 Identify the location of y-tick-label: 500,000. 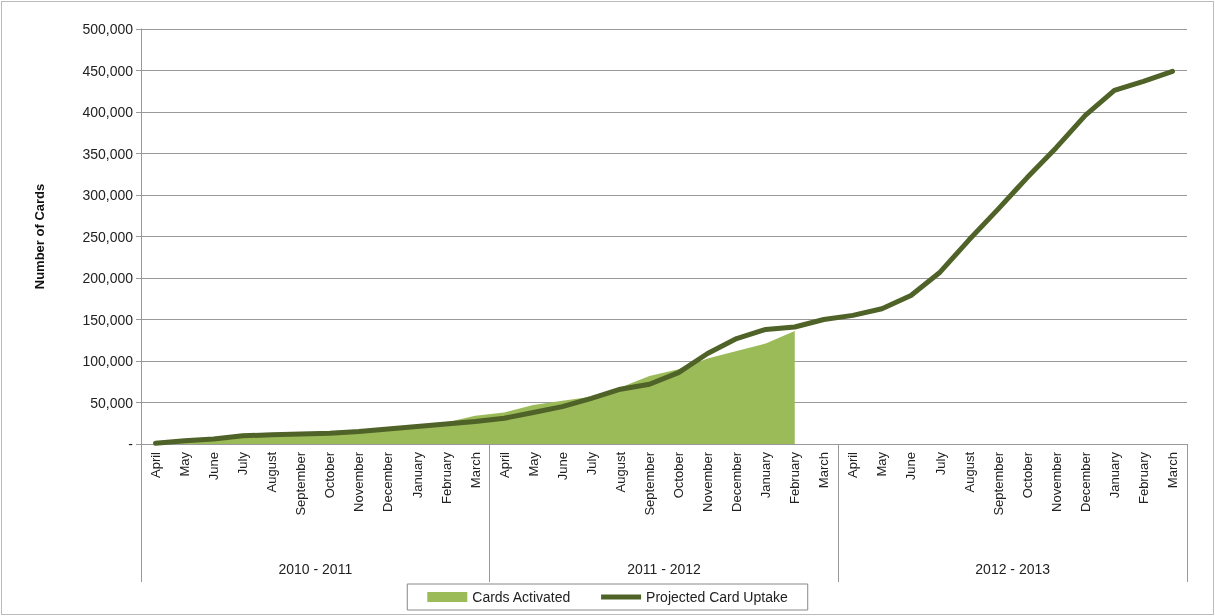
(108, 29).